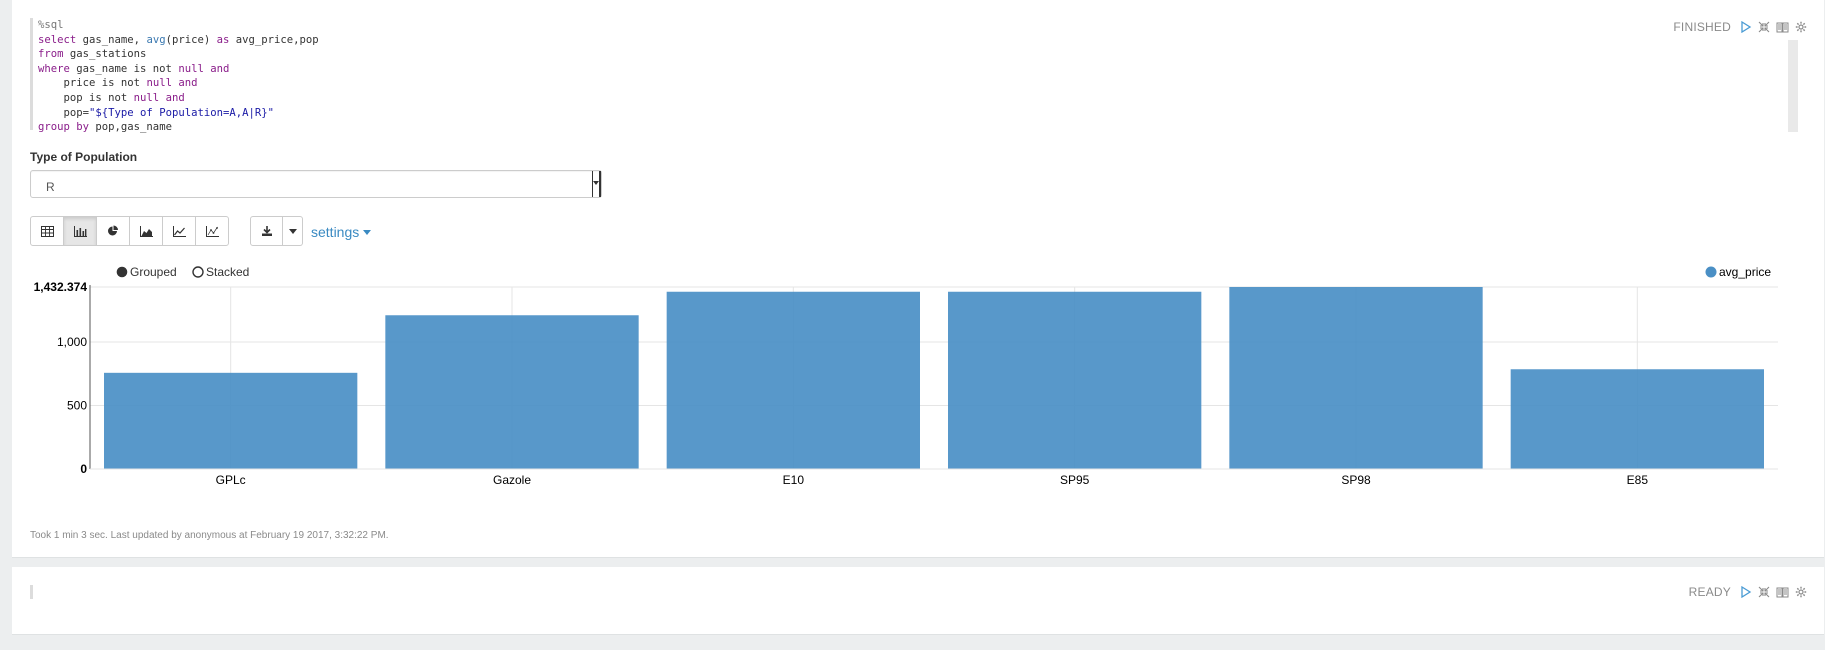  Describe the element at coordinates (793, 380) in the screenshot. I see `bar-e10` at that location.